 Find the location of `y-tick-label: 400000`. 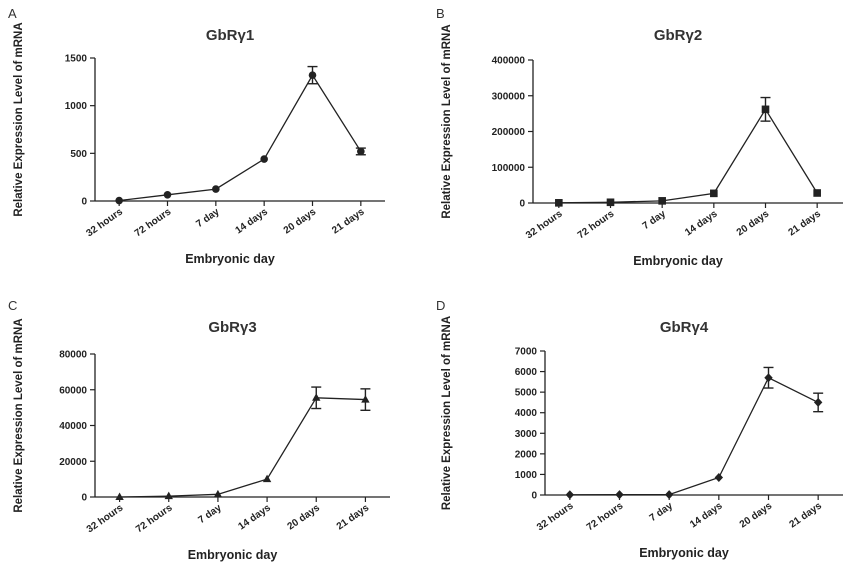

y-tick-label: 400000 is located at coordinates (509, 61).